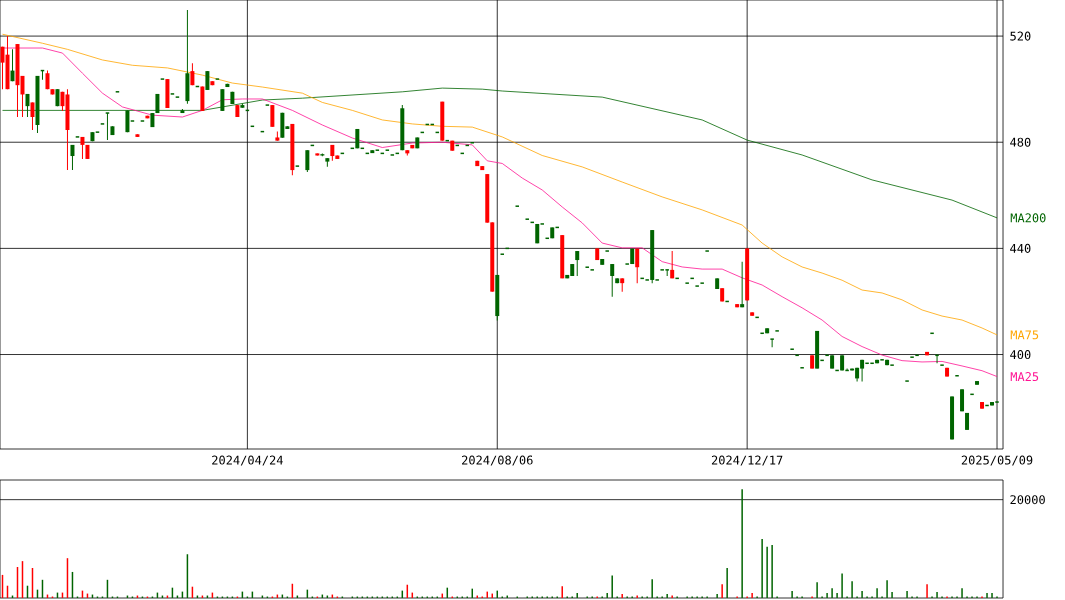  Describe the element at coordinates (1027, 500) in the screenshot. I see `y-tick-label: 20000` at that location.